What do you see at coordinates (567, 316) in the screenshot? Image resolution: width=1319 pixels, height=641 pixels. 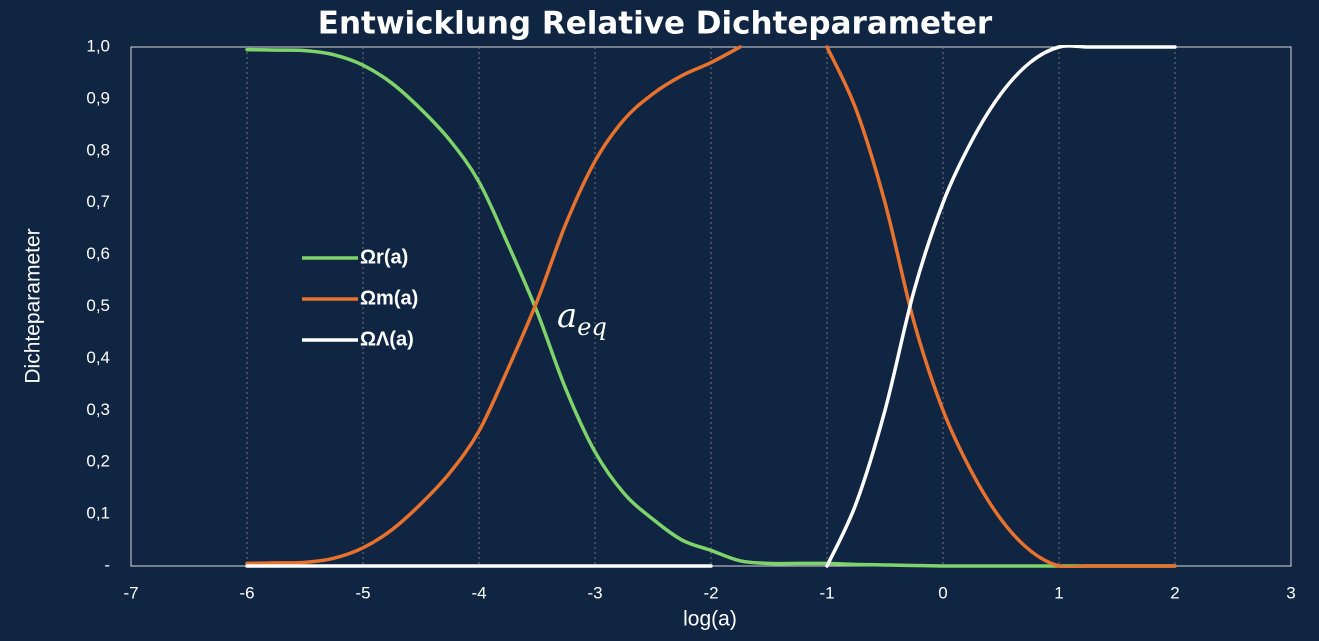 I see `annotation-text: a` at bounding box center [567, 316].